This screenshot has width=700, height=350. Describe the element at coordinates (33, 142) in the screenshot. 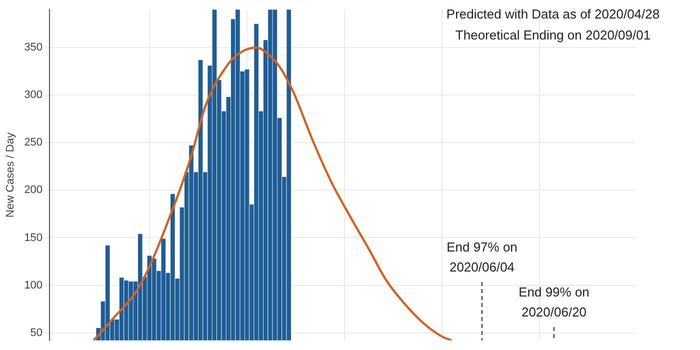

I see `y-tick-label: 250` at that location.